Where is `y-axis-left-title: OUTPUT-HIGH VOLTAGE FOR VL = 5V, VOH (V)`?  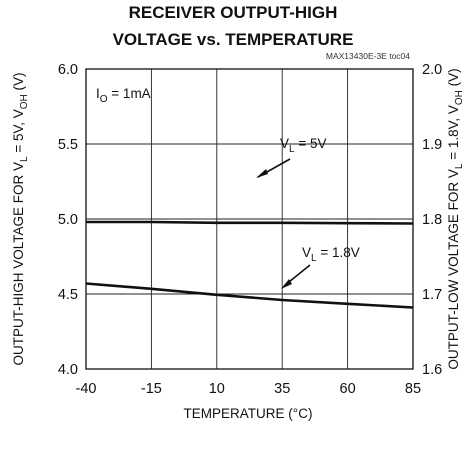 y-axis-left-title: OUTPUT-HIGH VOLTAGE FOR VL = 5V, VOH (V) is located at coordinates (20, 219).